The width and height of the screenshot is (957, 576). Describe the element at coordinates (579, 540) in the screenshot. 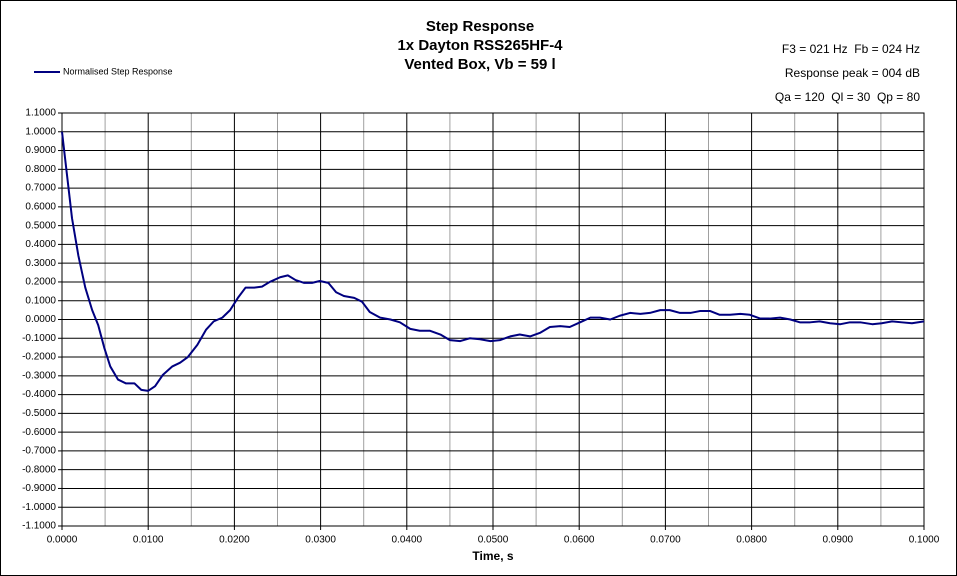

I see `x-tick-label: 0.0600` at that location.